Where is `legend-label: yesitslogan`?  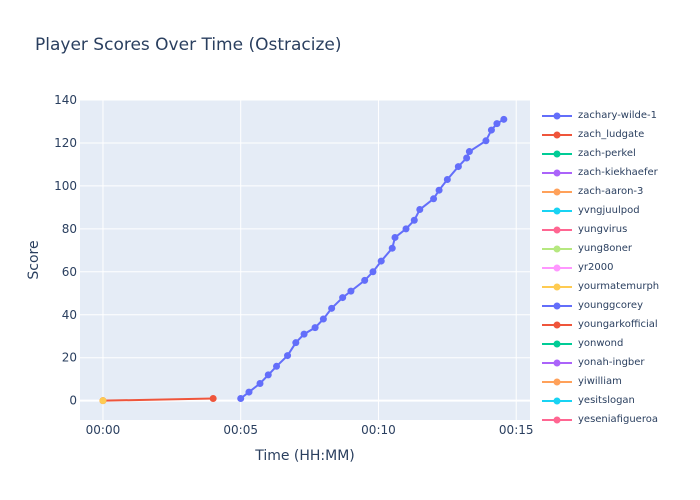 legend-label: yesitslogan is located at coordinates (606, 400).